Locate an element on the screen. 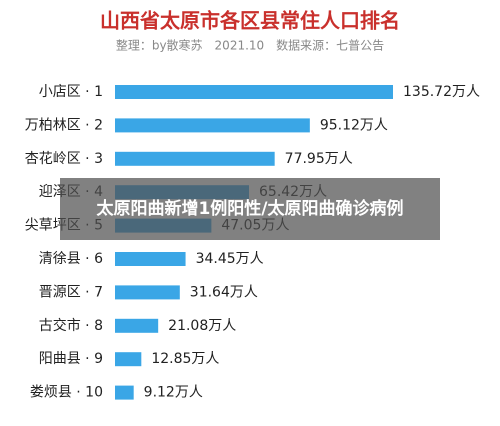  category-label: 阳曲县 · 9 is located at coordinates (71, 359).